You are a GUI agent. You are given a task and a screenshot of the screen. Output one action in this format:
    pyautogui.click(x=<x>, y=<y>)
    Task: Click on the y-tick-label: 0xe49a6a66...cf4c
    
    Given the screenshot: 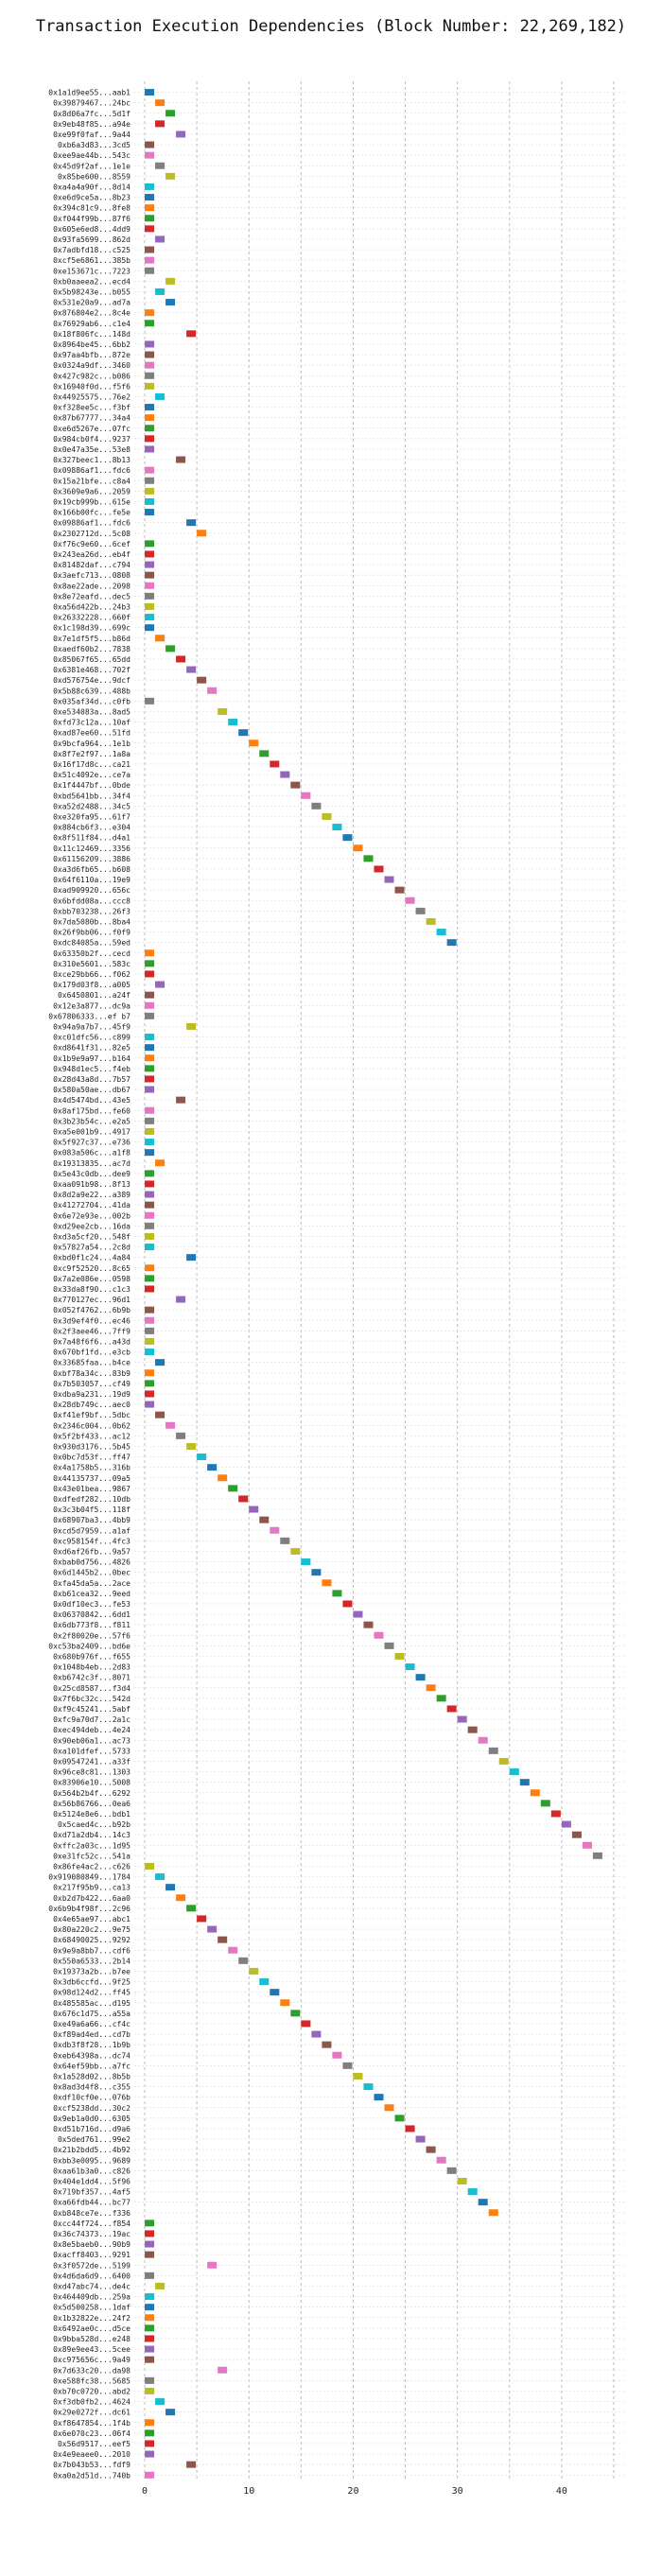 What is the action you would take?
    pyautogui.click(x=92, y=2024)
    